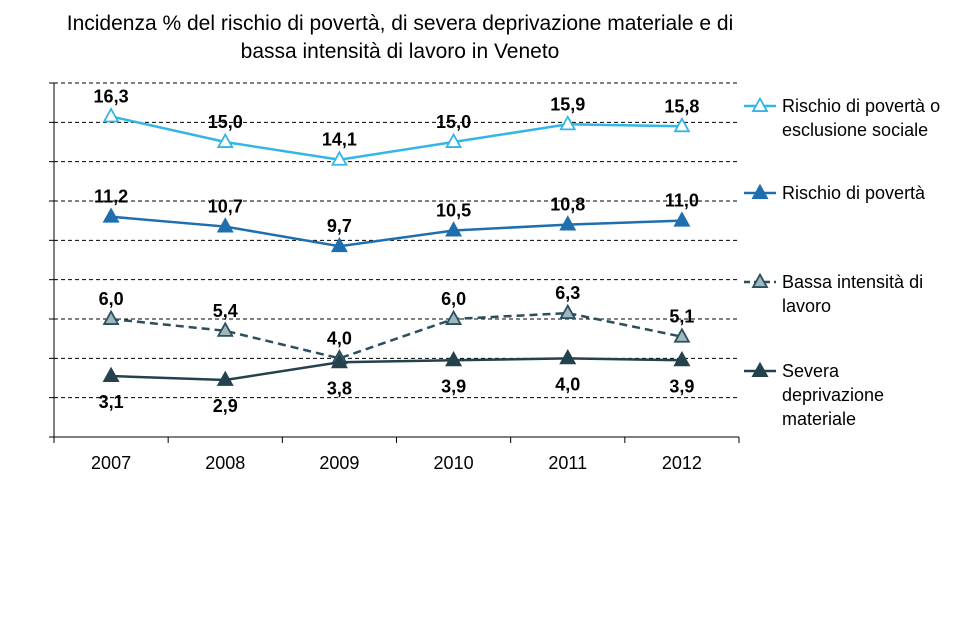  What do you see at coordinates (682, 463) in the screenshot?
I see `x-tick-label: 2012` at bounding box center [682, 463].